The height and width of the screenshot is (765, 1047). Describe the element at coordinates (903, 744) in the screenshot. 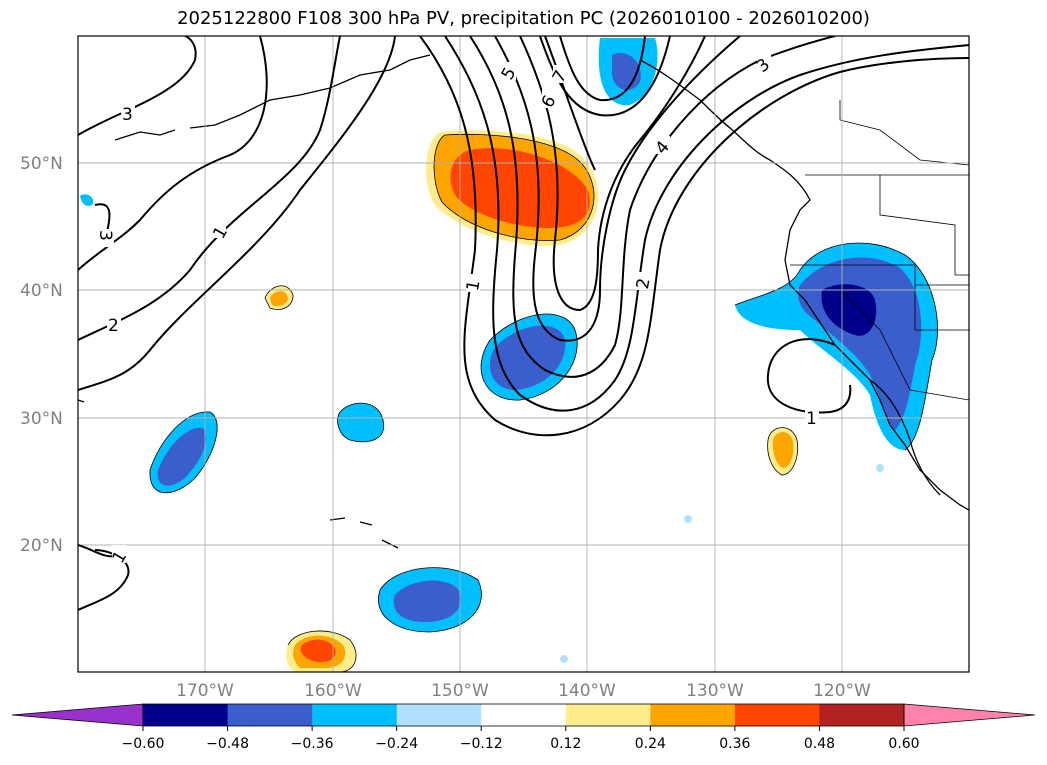

I see `colorbar-tick-label: 0.60` at that location.